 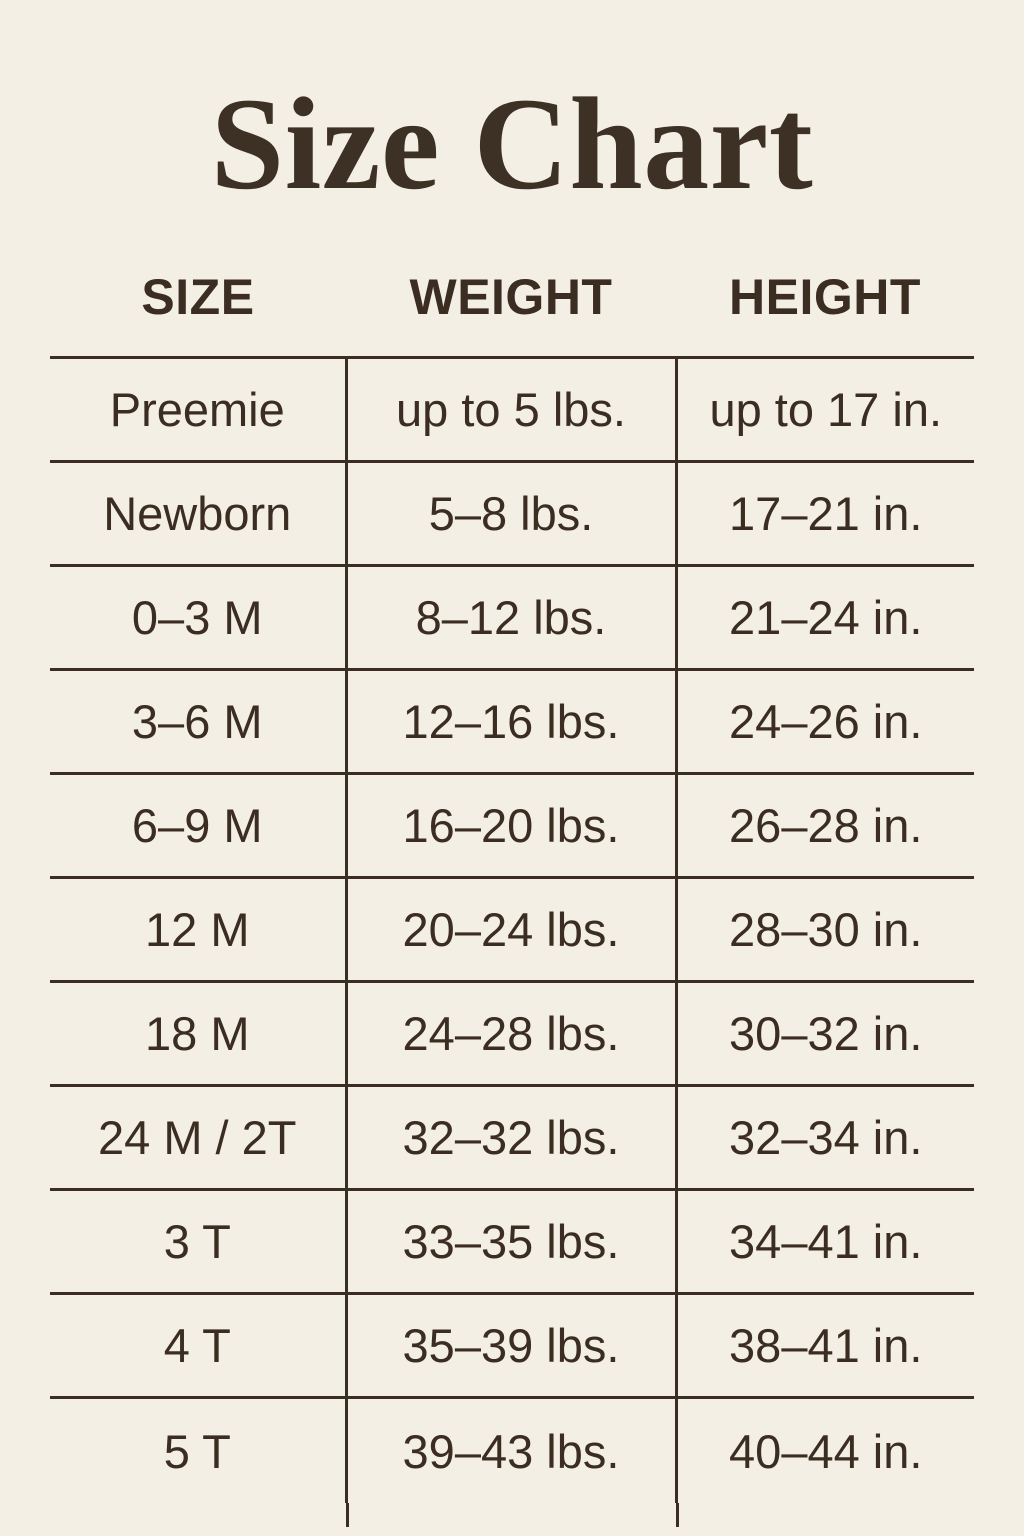 What do you see at coordinates (198, 513) in the screenshot?
I see `cell-size: Newborn` at bounding box center [198, 513].